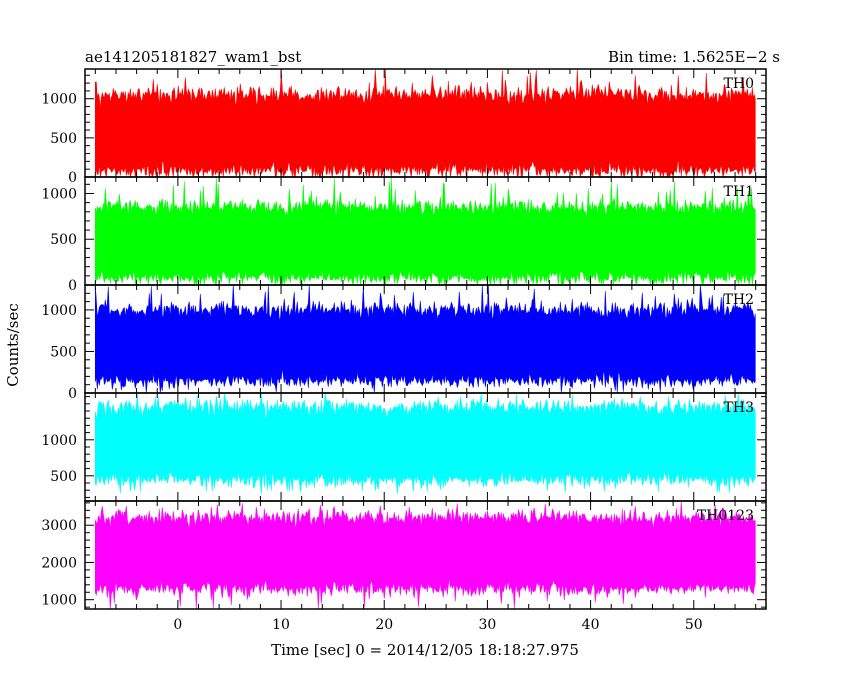 The width and height of the screenshot is (850, 680). Describe the element at coordinates (425, 443) in the screenshot. I see `series-th3` at that location.